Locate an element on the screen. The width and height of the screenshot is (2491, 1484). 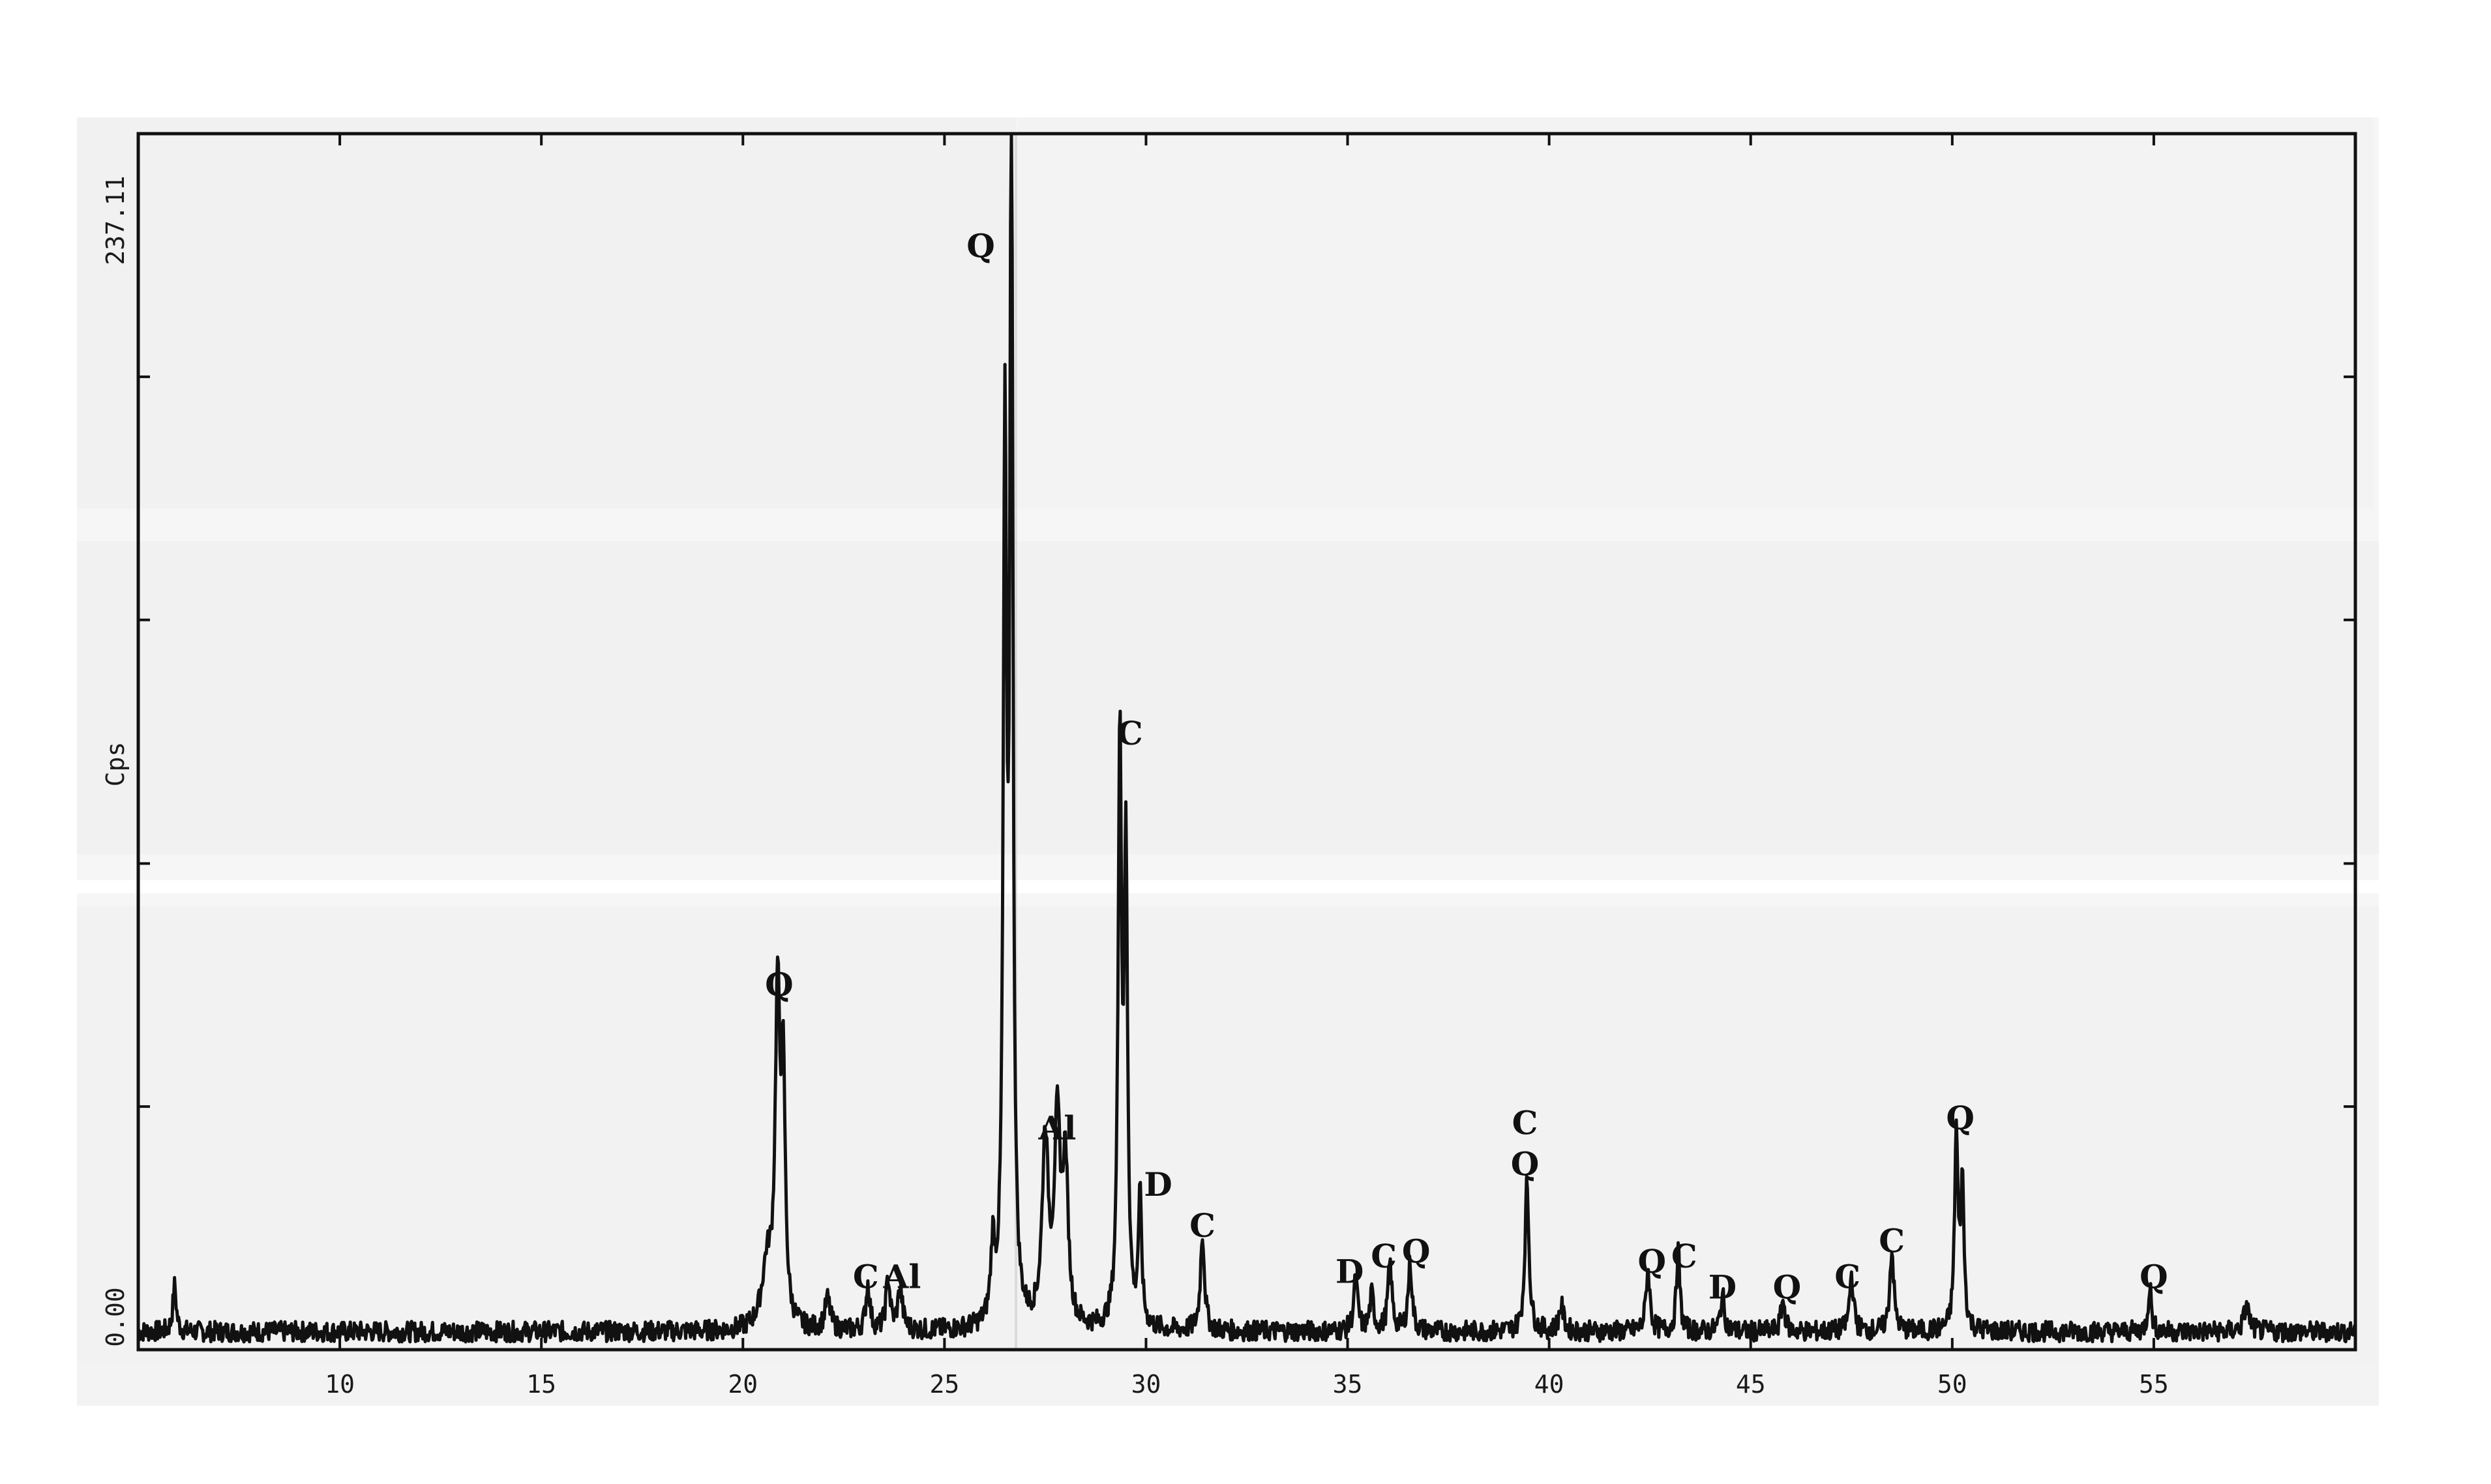
x-tick-label: 15 is located at coordinates (541, 1384).